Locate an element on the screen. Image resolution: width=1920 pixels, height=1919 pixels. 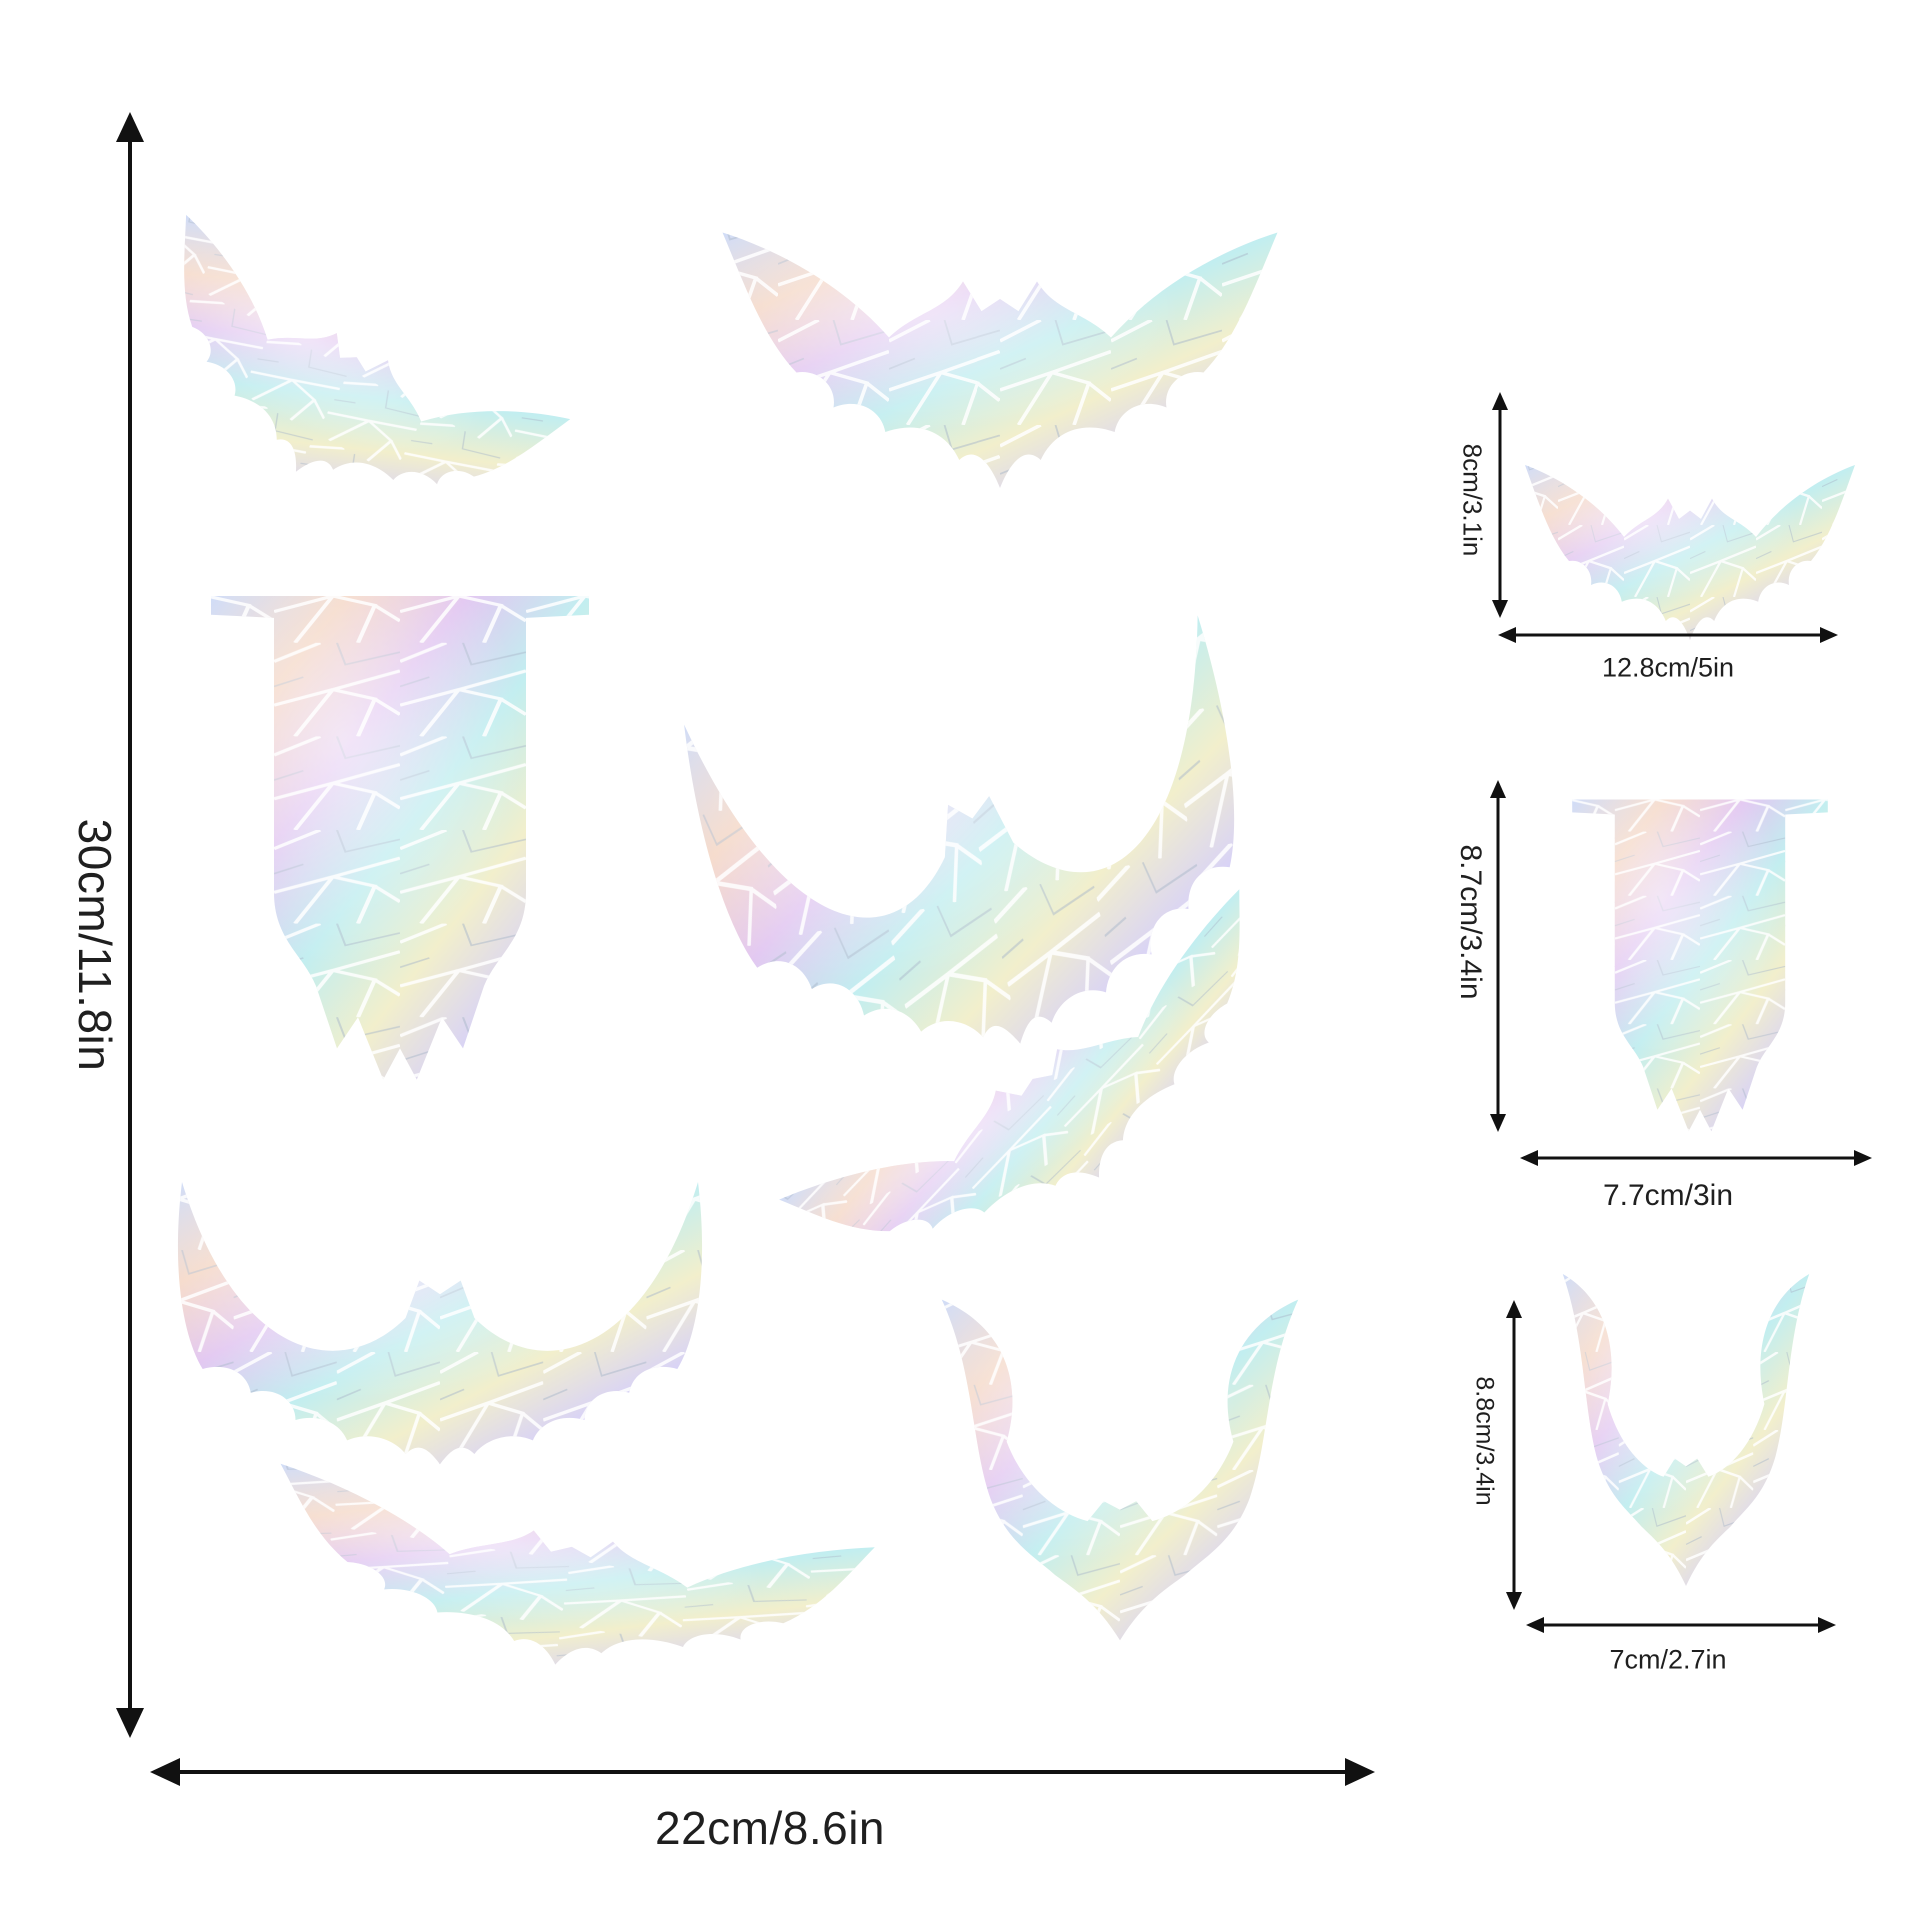
sheet-height-arrow is located at coordinates (130, 925).